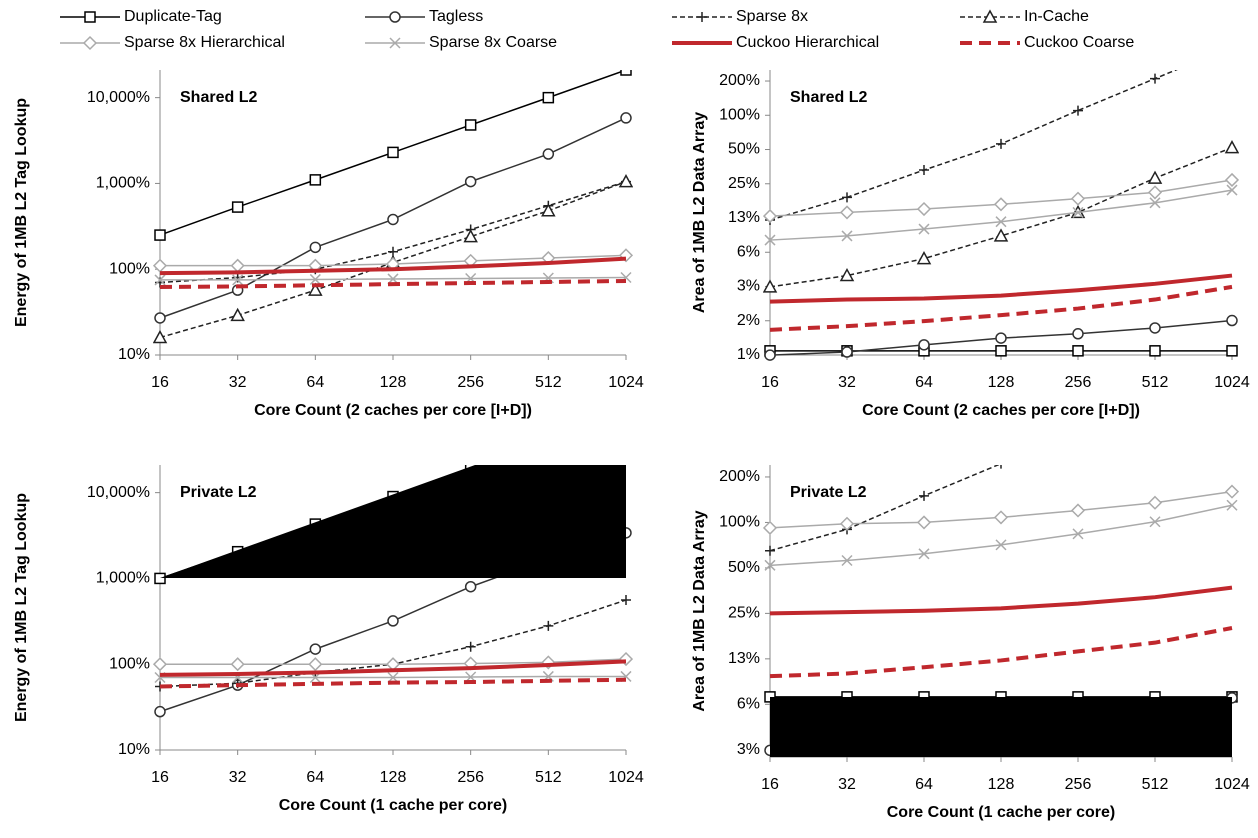 This screenshot has width=1258, height=838. What do you see at coordinates (218, 97) in the screenshot?
I see `panel-annotation: Shared L2` at bounding box center [218, 97].